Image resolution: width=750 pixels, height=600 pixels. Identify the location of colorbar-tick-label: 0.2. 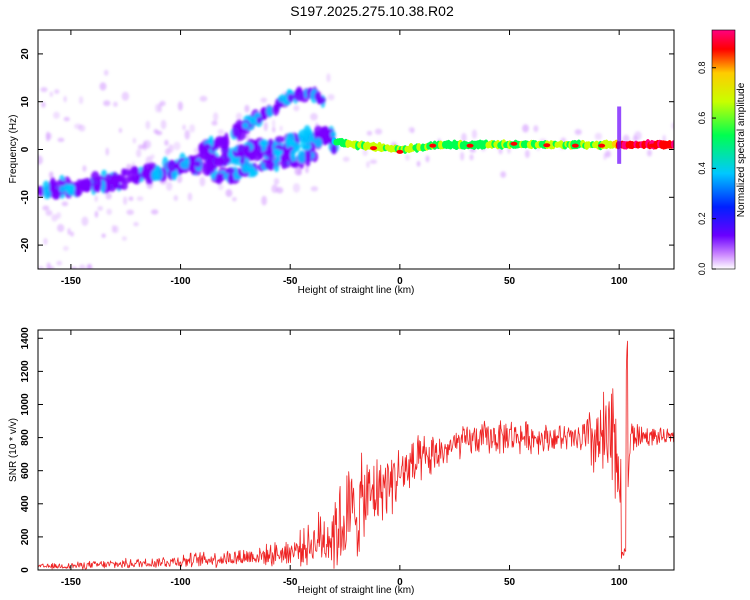
(702, 218).